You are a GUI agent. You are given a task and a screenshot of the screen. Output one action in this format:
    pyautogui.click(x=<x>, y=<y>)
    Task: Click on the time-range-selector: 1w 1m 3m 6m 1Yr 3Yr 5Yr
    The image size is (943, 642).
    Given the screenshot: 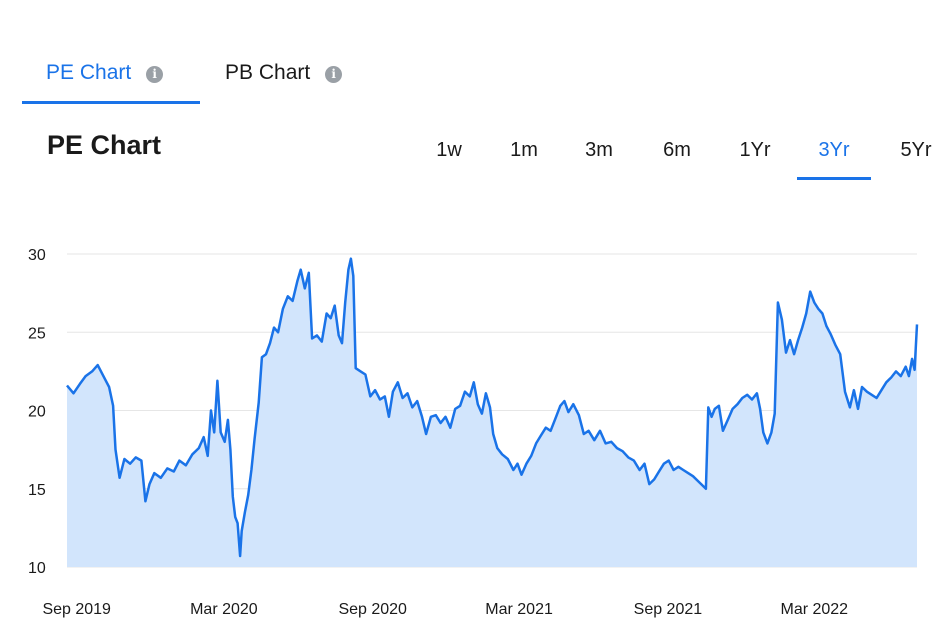 What is the action you would take?
    pyautogui.click(x=677, y=156)
    